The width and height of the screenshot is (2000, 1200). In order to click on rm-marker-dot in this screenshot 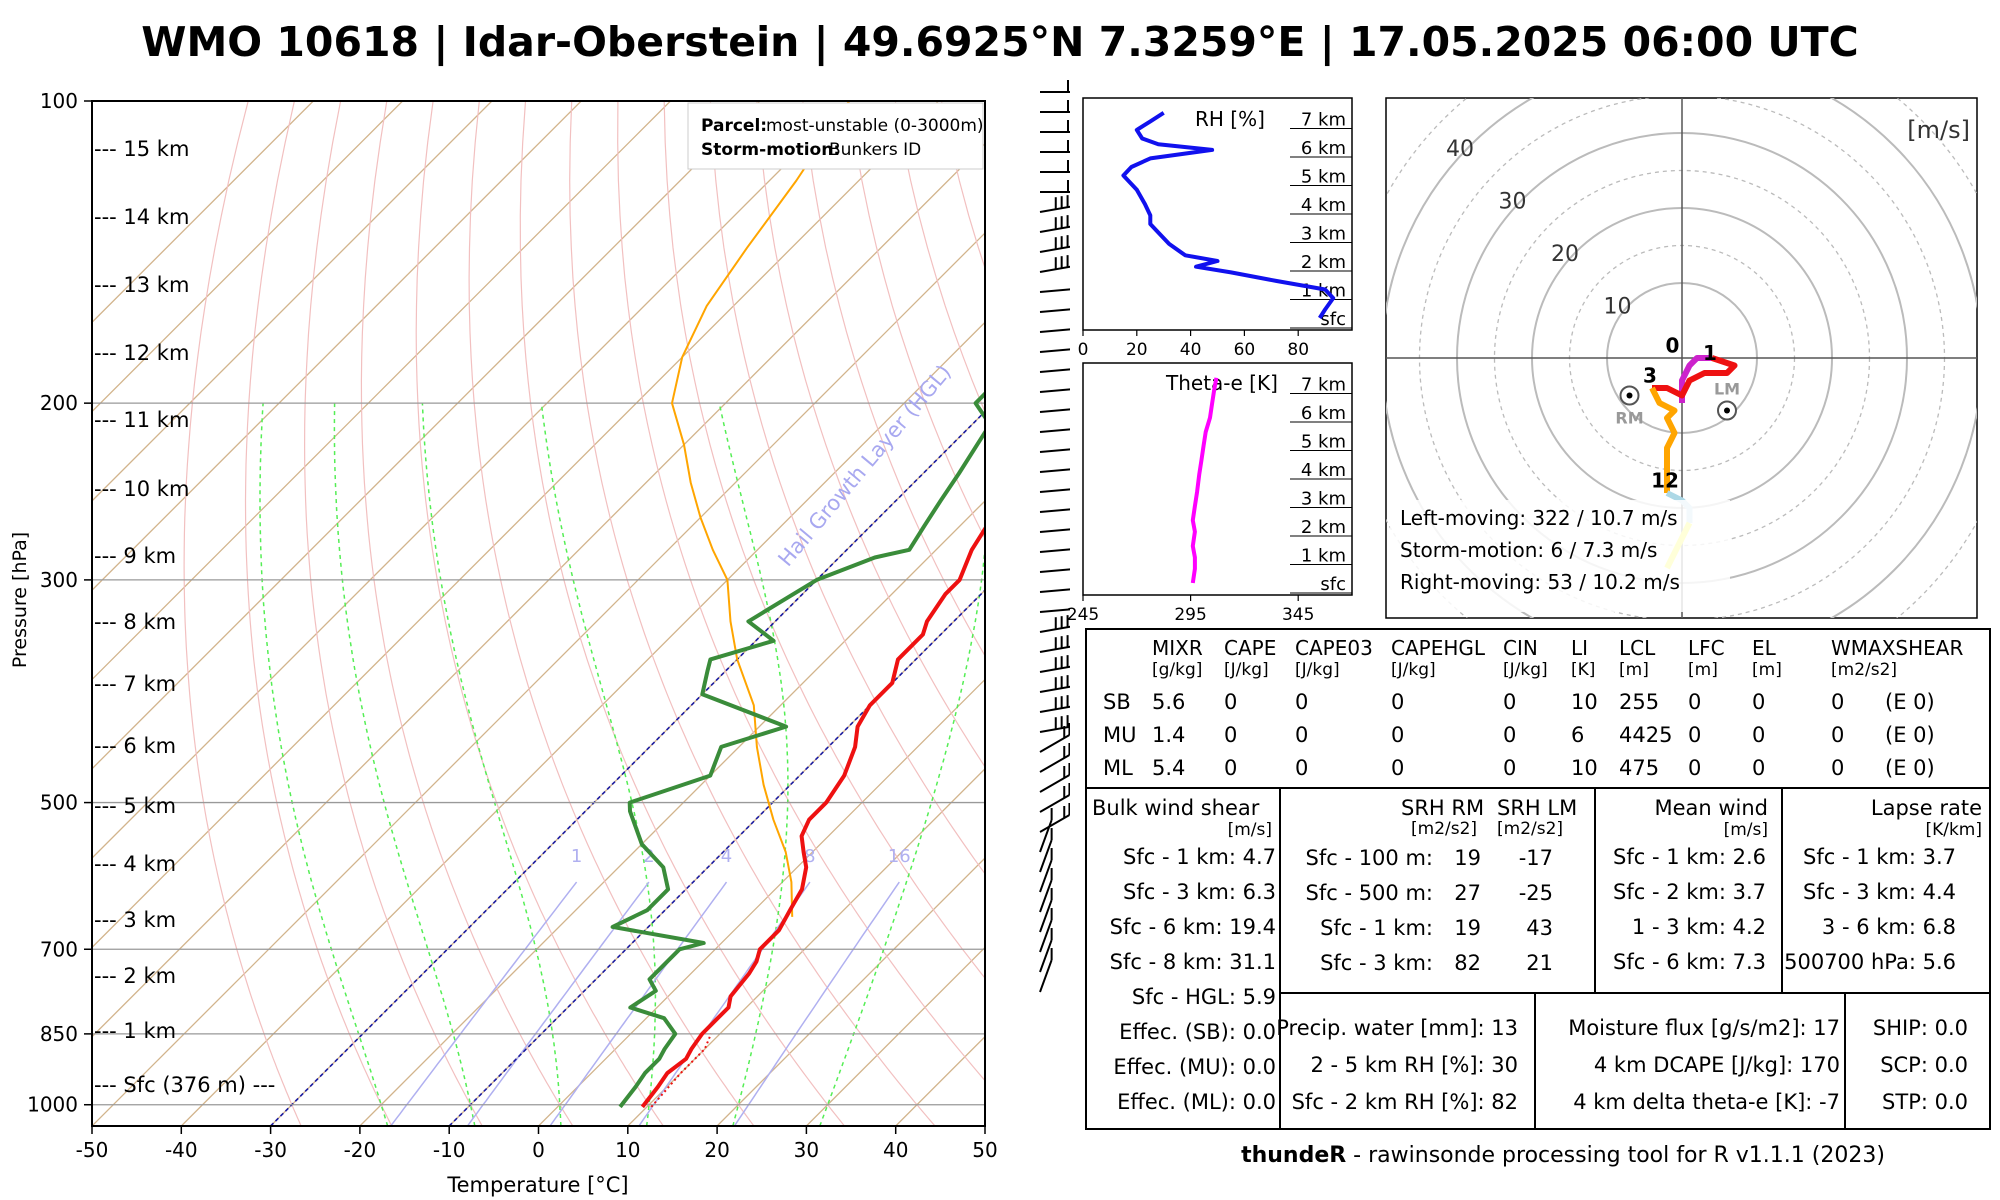, I will do `click(1629, 395)`.